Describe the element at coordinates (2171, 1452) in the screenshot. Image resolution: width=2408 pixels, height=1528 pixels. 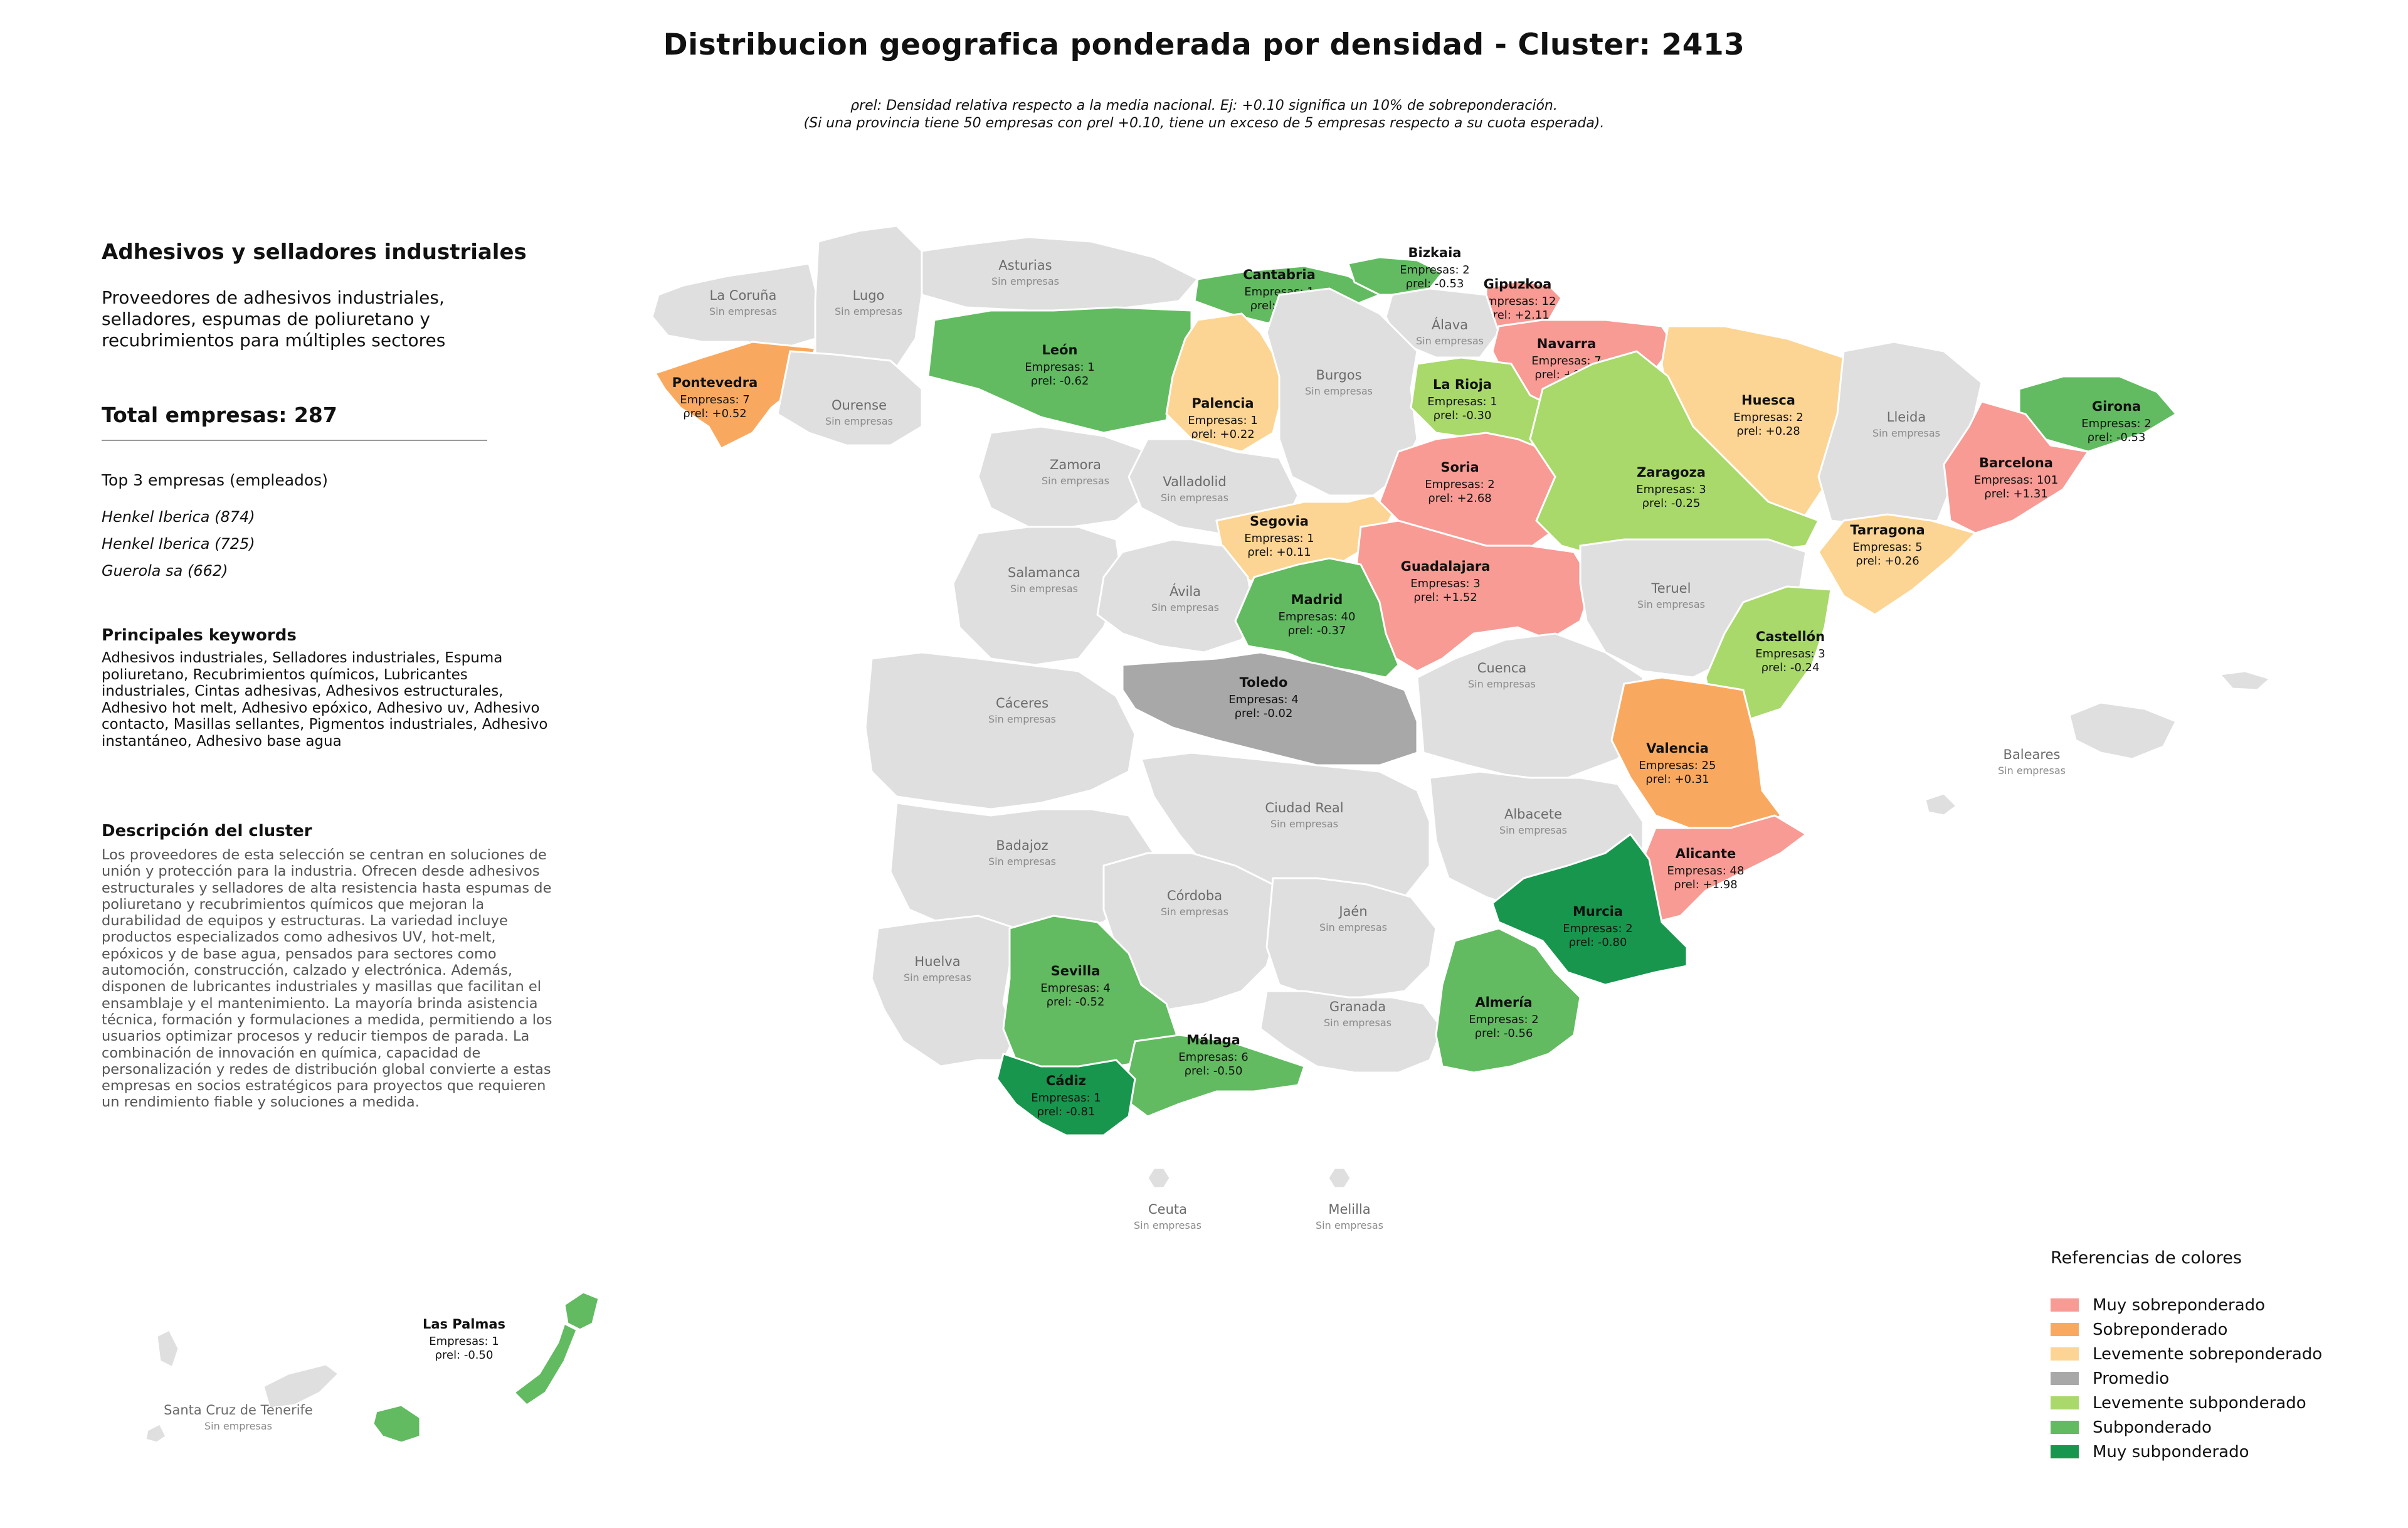
I see `legend-label: Muy subponderado` at that location.